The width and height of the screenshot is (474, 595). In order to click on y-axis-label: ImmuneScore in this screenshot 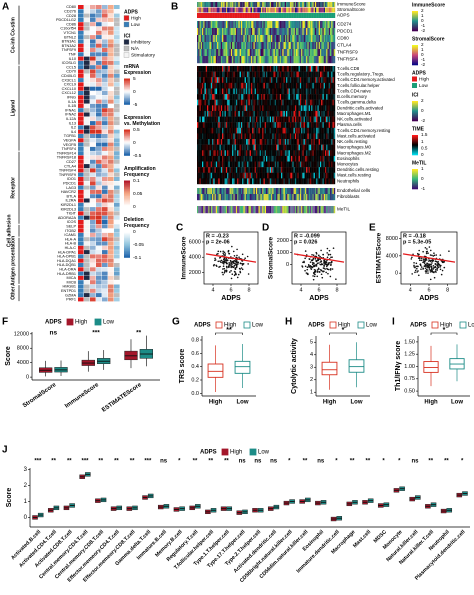, I will do `click(184, 257)`.